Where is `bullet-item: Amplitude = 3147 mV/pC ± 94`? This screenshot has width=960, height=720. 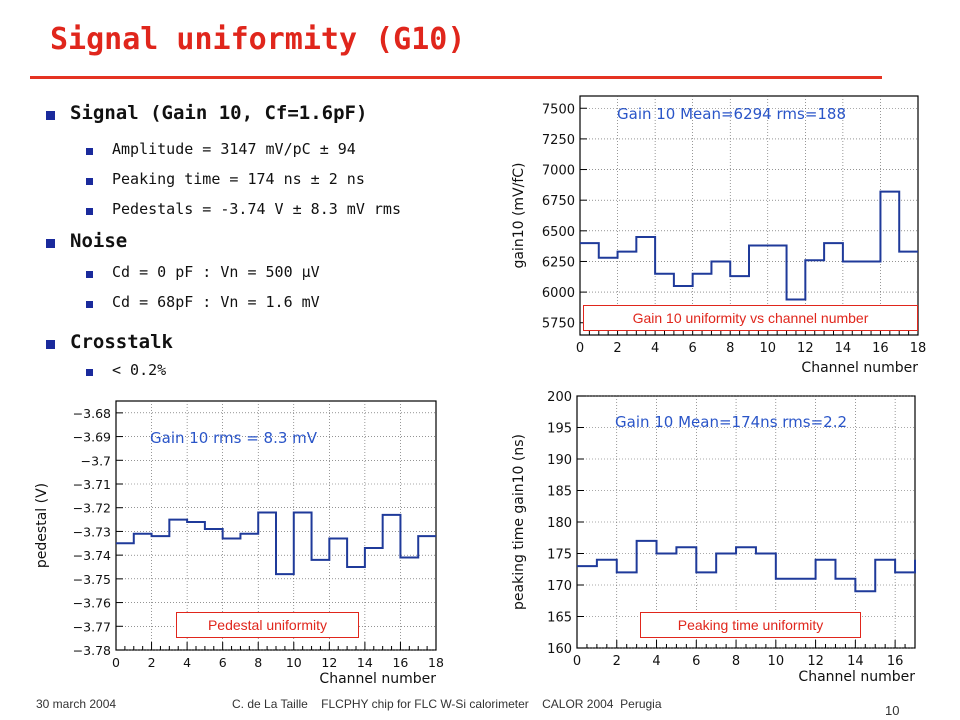 bullet-item: Amplitude = 3147 mV/pC ± 94 is located at coordinates (234, 149).